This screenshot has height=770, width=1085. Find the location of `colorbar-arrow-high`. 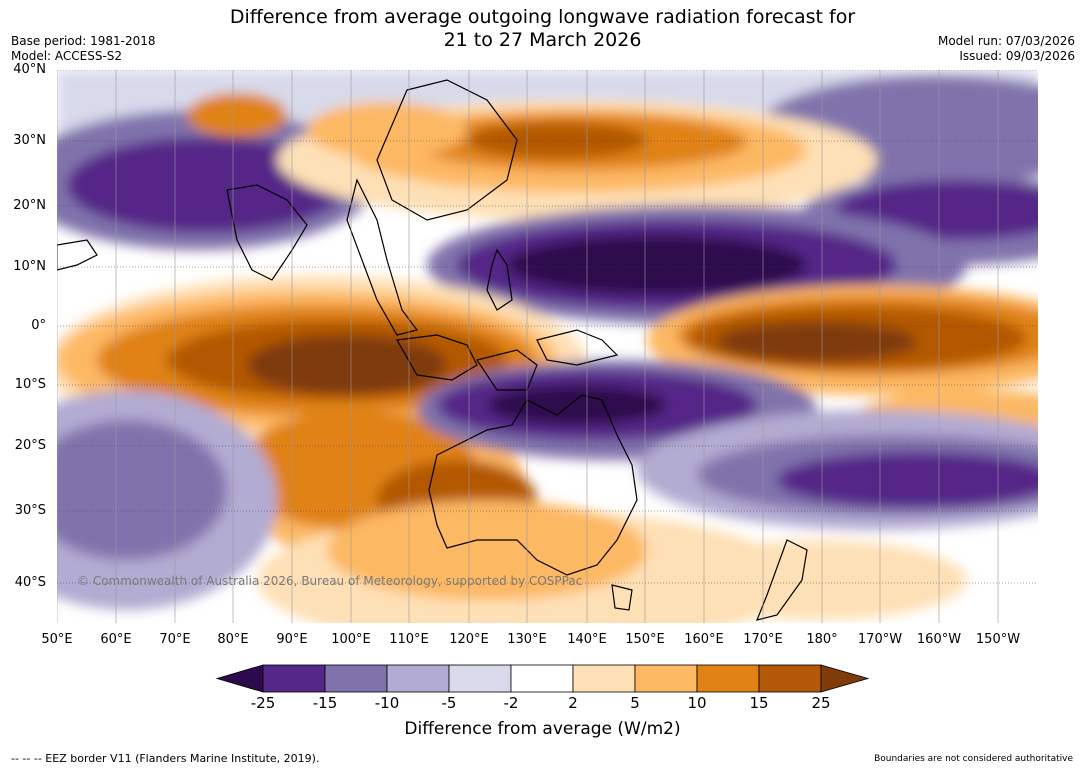

colorbar-arrow-high is located at coordinates (845, 678).